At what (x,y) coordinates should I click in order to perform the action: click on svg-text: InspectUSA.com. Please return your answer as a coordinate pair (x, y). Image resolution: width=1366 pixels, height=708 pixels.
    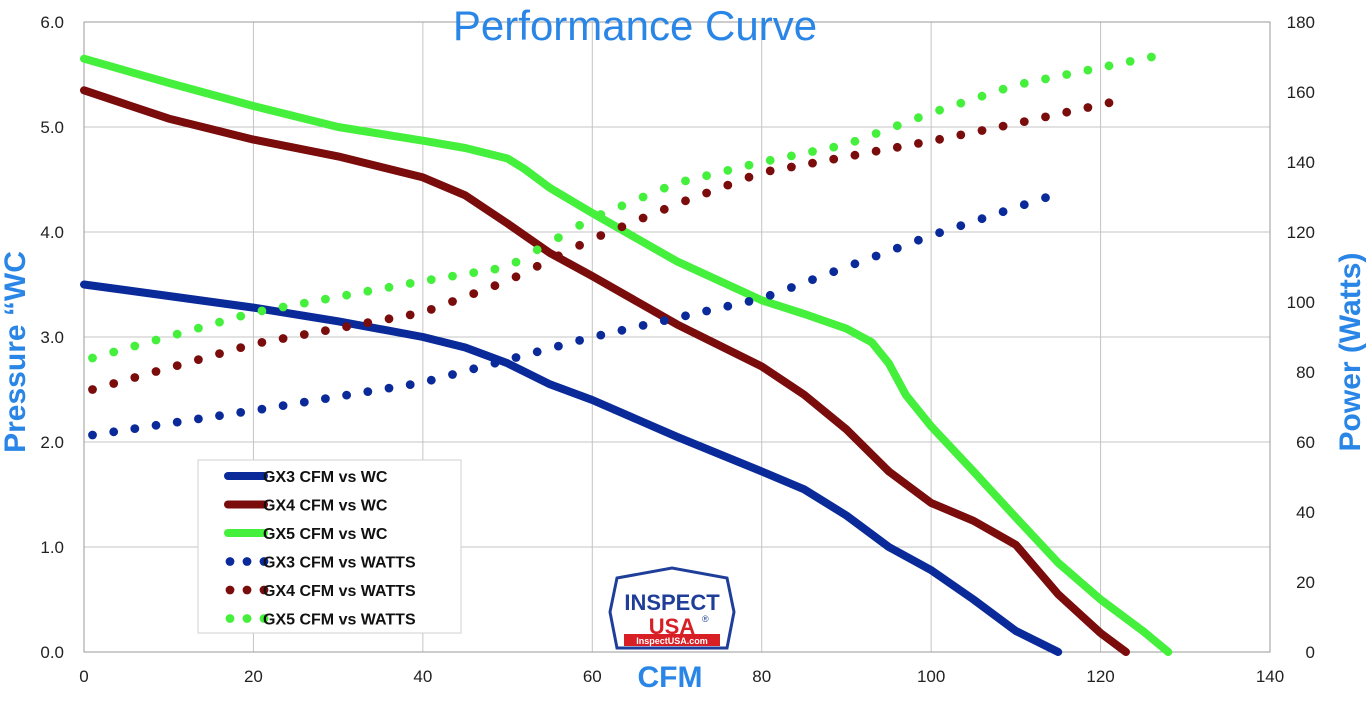
    Looking at the image, I should click on (672, 641).